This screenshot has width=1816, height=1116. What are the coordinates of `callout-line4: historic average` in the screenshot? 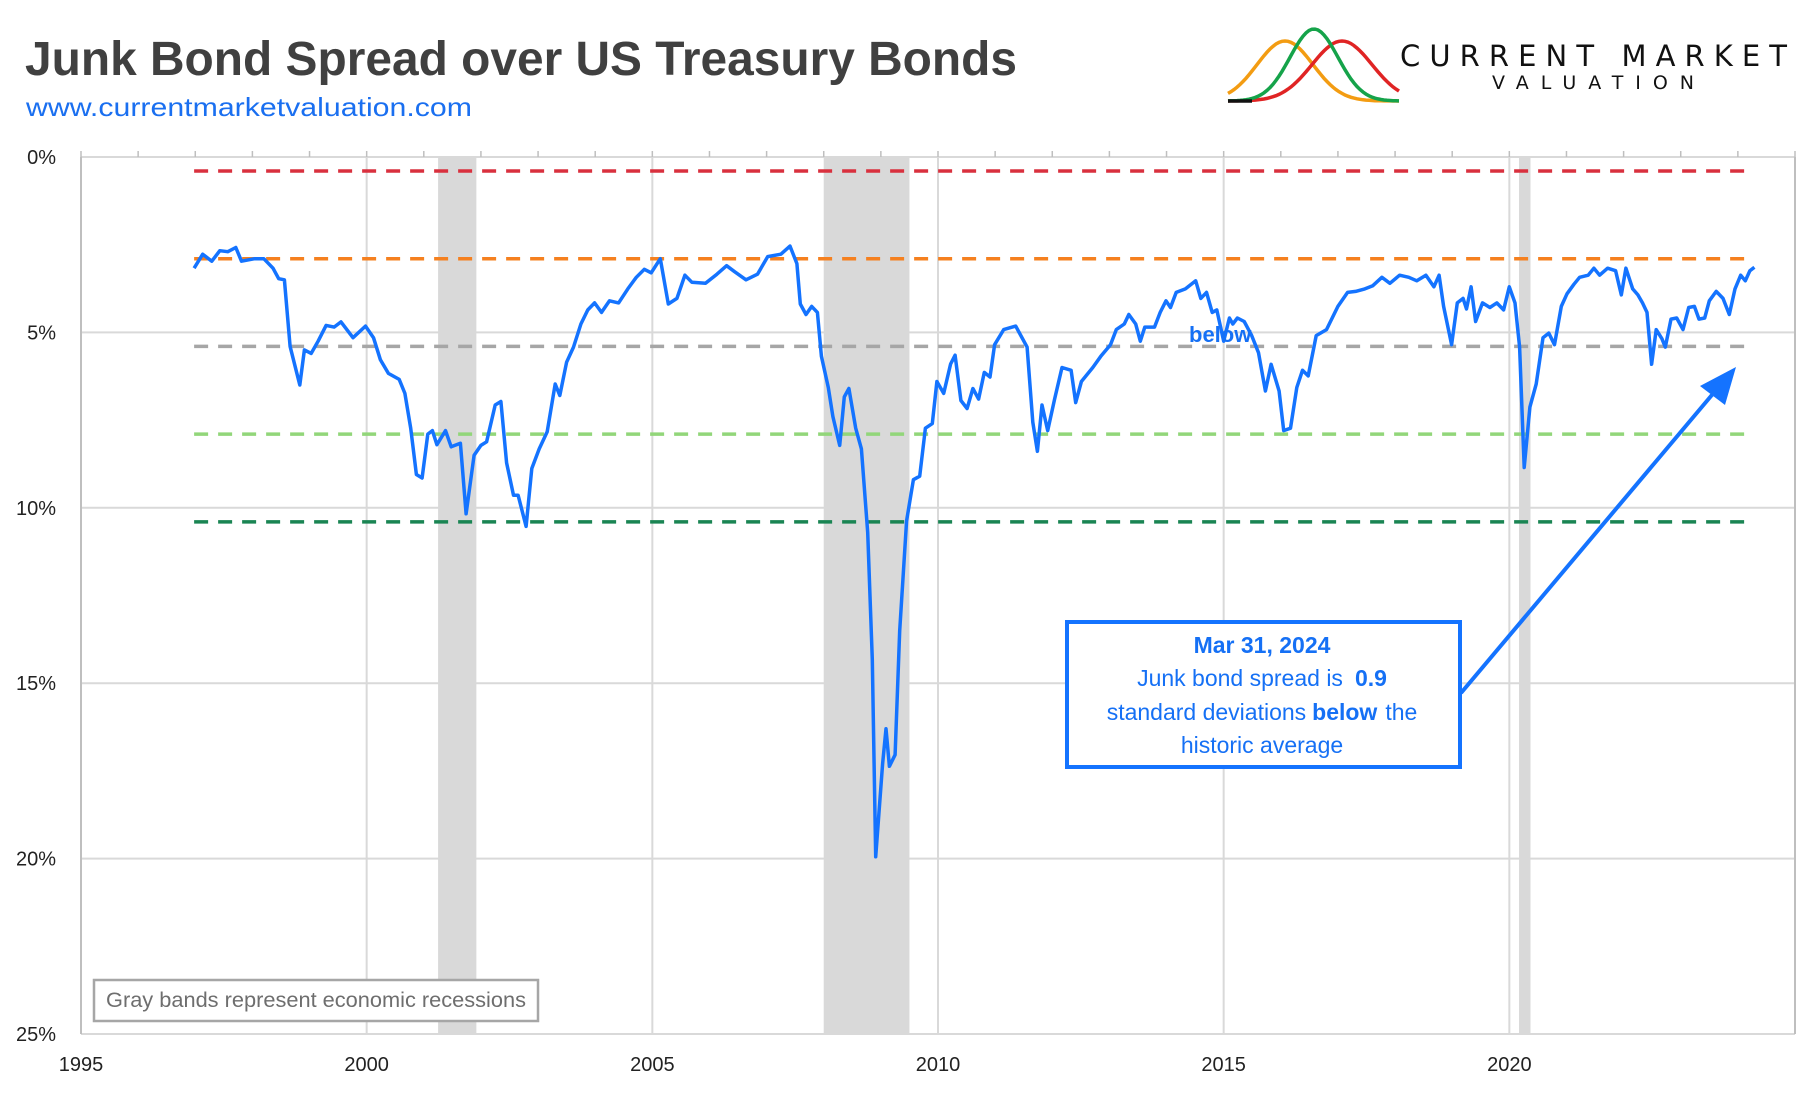 It's located at (1262, 745).